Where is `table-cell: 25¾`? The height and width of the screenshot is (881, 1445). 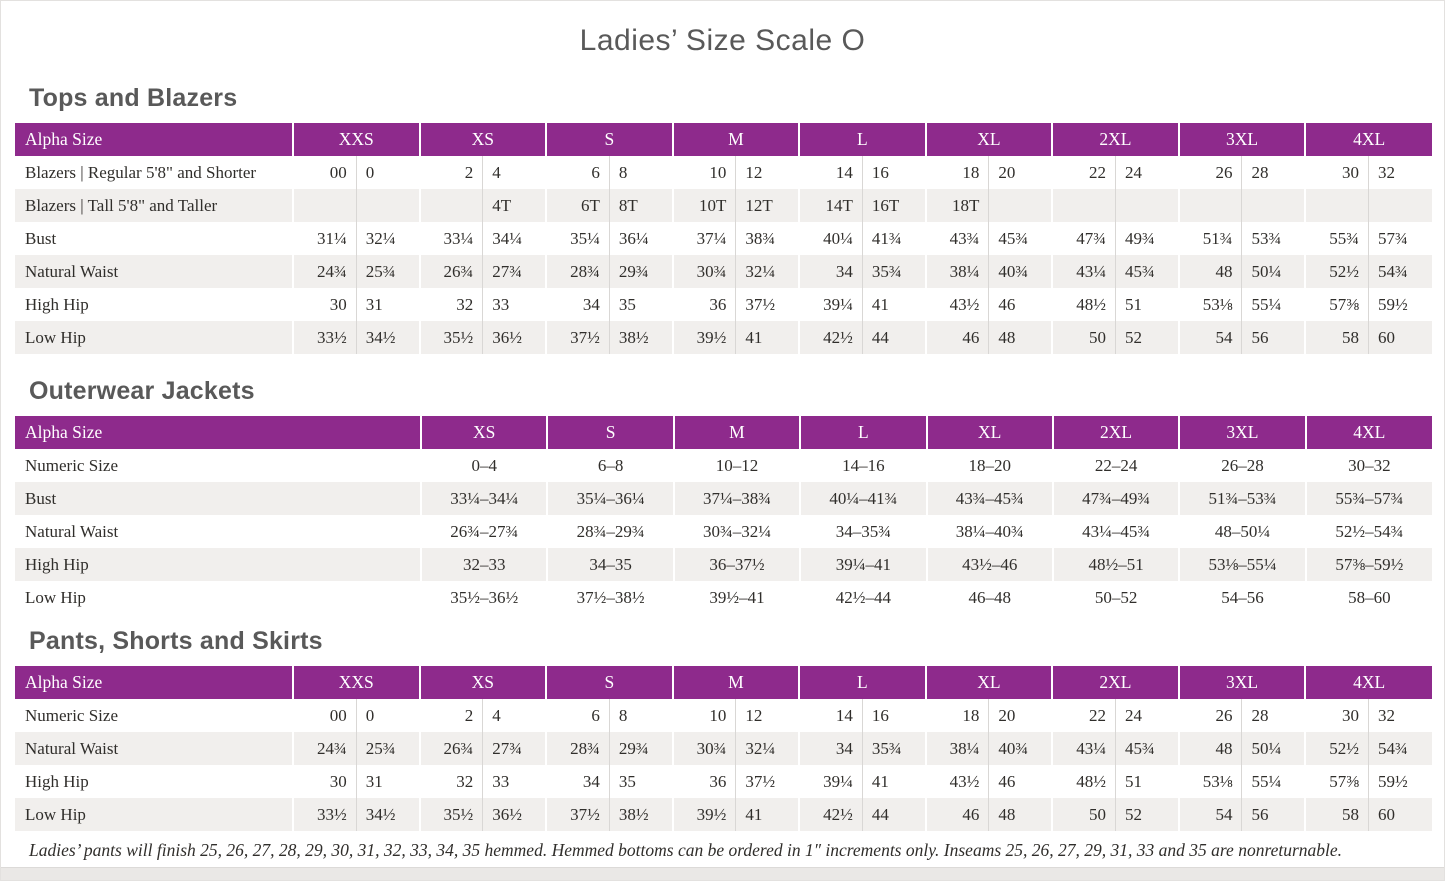 table-cell: 25¾ is located at coordinates (380, 271).